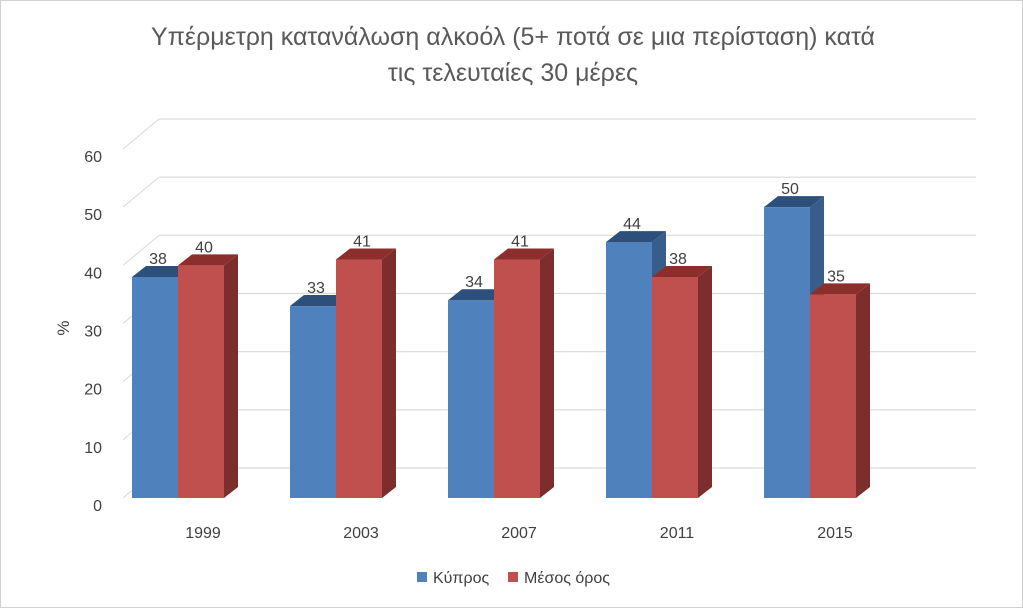 This screenshot has height=609, width=1023. Describe the element at coordinates (203, 533) in the screenshot. I see `x-tick-label: 1999` at that location.